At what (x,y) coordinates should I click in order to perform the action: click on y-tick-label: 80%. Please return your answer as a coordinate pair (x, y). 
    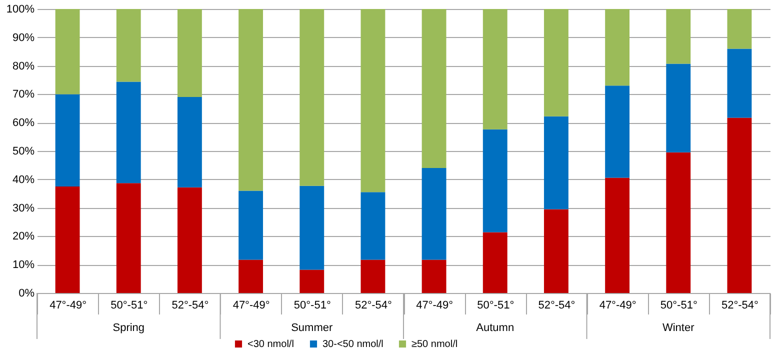
    Looking at the image, I should click on (23, 66).